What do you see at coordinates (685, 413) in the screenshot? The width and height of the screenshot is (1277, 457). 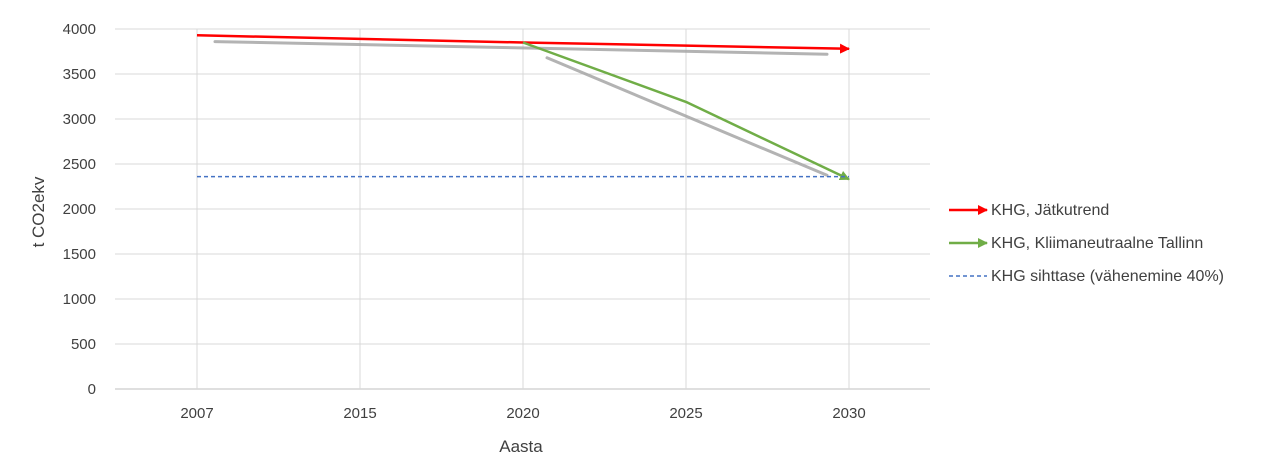 I see `x-tick-2025: 2025` at bounding box center [685, 413].